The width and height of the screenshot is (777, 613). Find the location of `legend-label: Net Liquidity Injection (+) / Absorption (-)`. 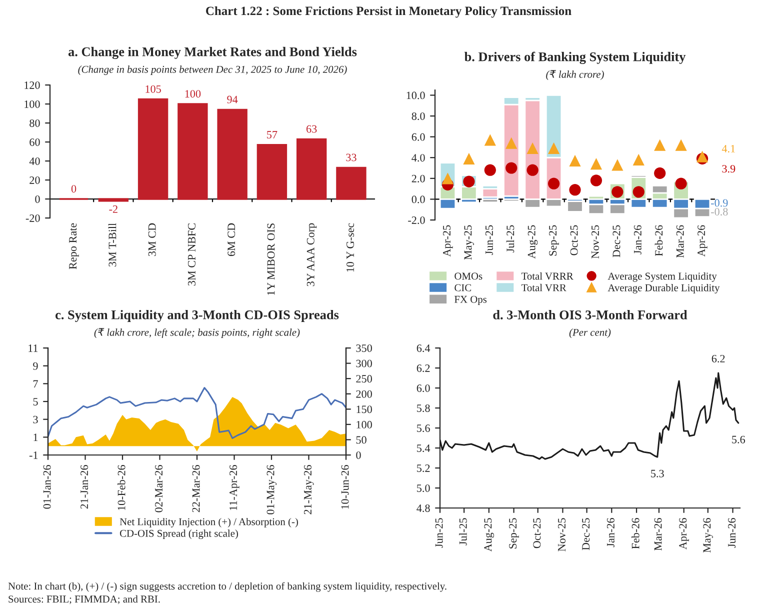

legend-label: Net Liquidity Injection (+) / Absorption (-) is located at coordinates (209, 523).